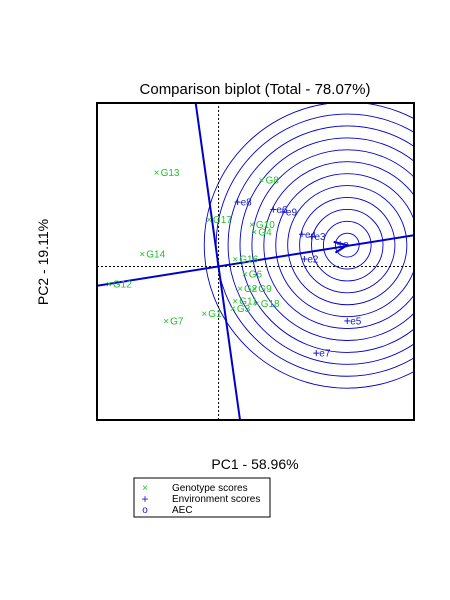  Describe the element at coordinates (255, 89) in the screenshot. I see `chart-title: Comparison biplot (Total - 78.07%)` at that location.